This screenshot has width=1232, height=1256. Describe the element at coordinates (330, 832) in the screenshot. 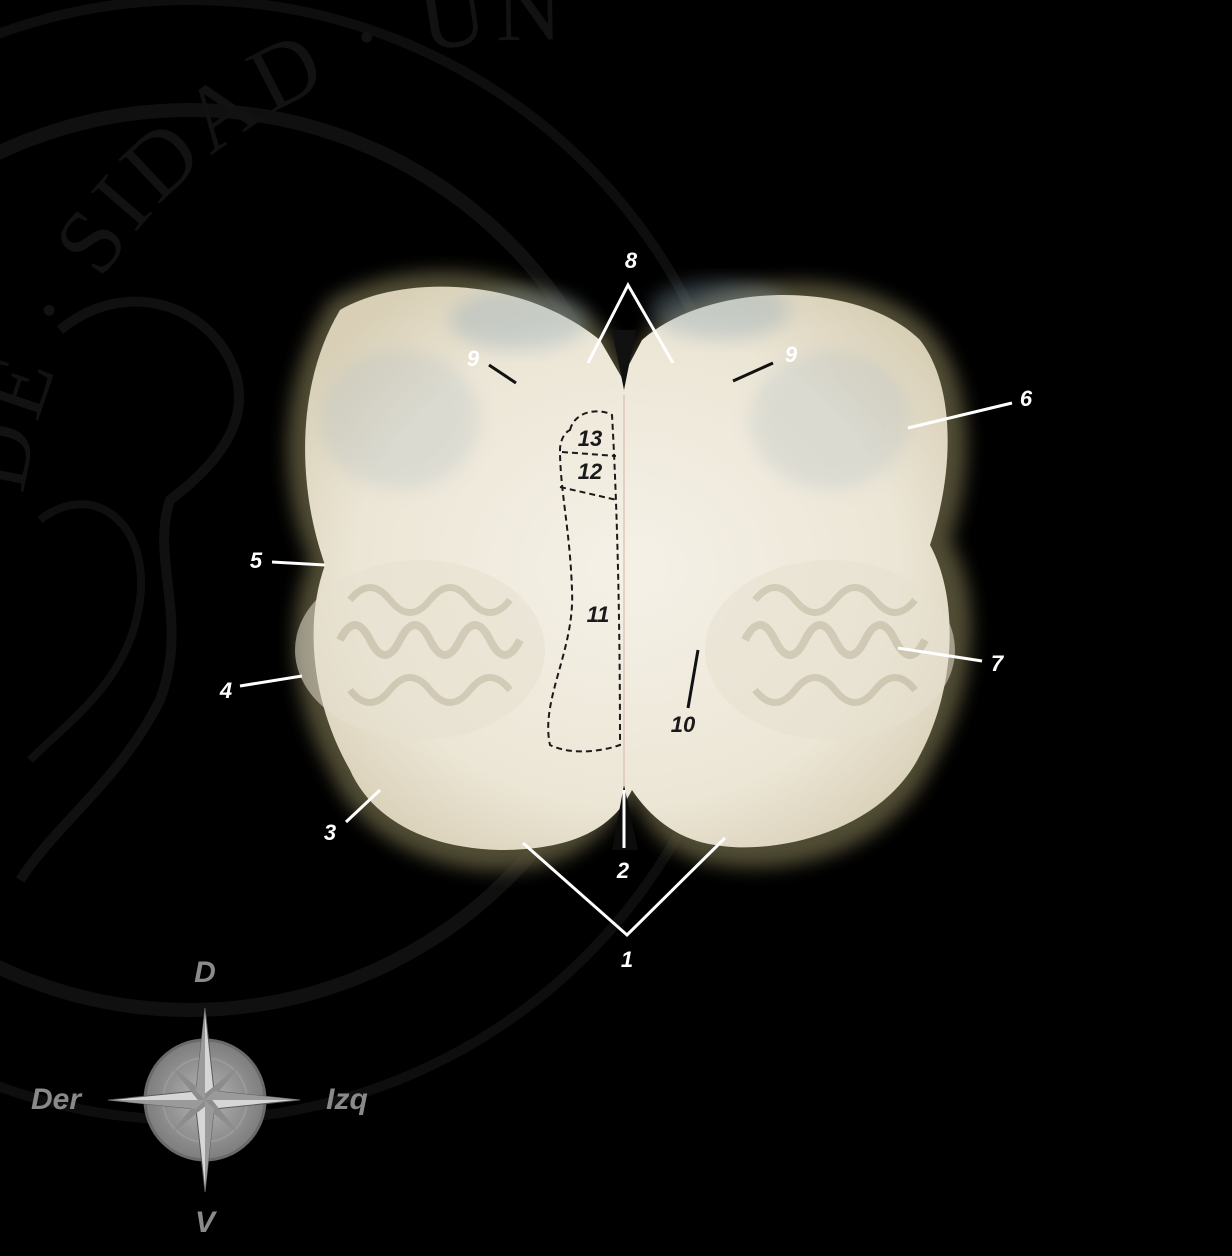

I see `label-3: 3` at that location.